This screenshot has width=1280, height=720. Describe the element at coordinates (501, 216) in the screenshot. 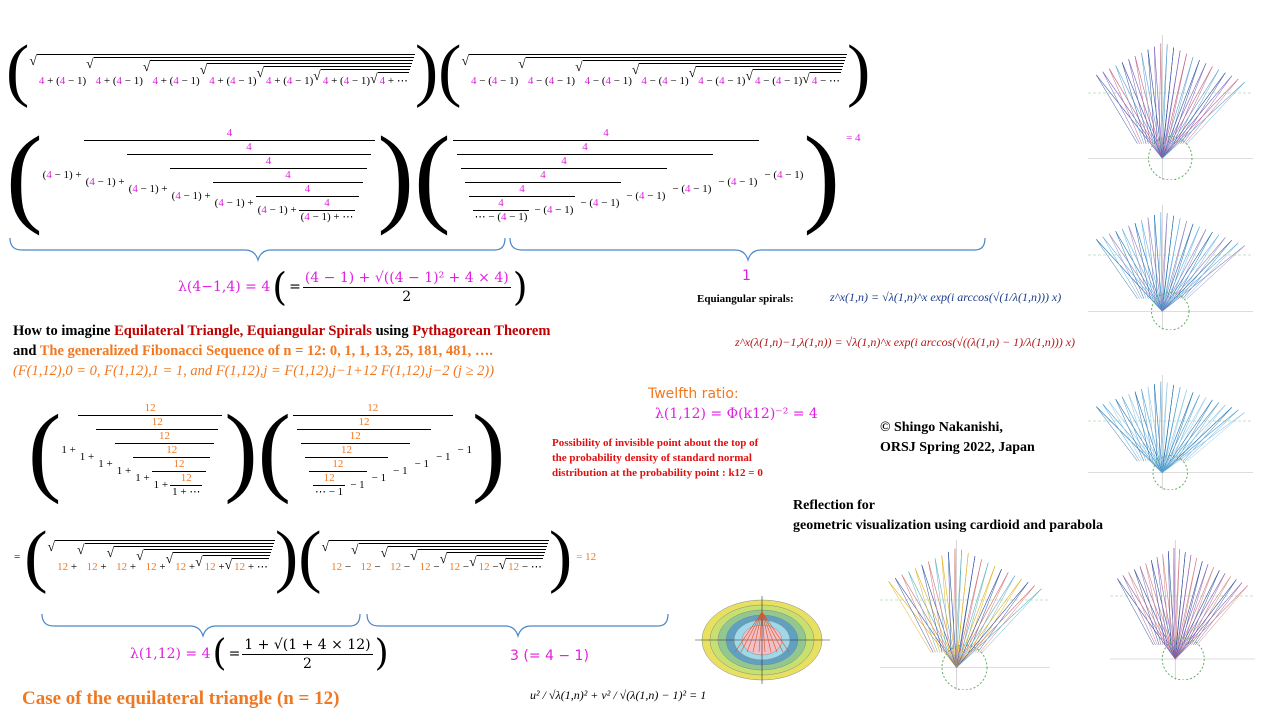

I see `math-term: ⋯ − (4 − 1)` at that location.